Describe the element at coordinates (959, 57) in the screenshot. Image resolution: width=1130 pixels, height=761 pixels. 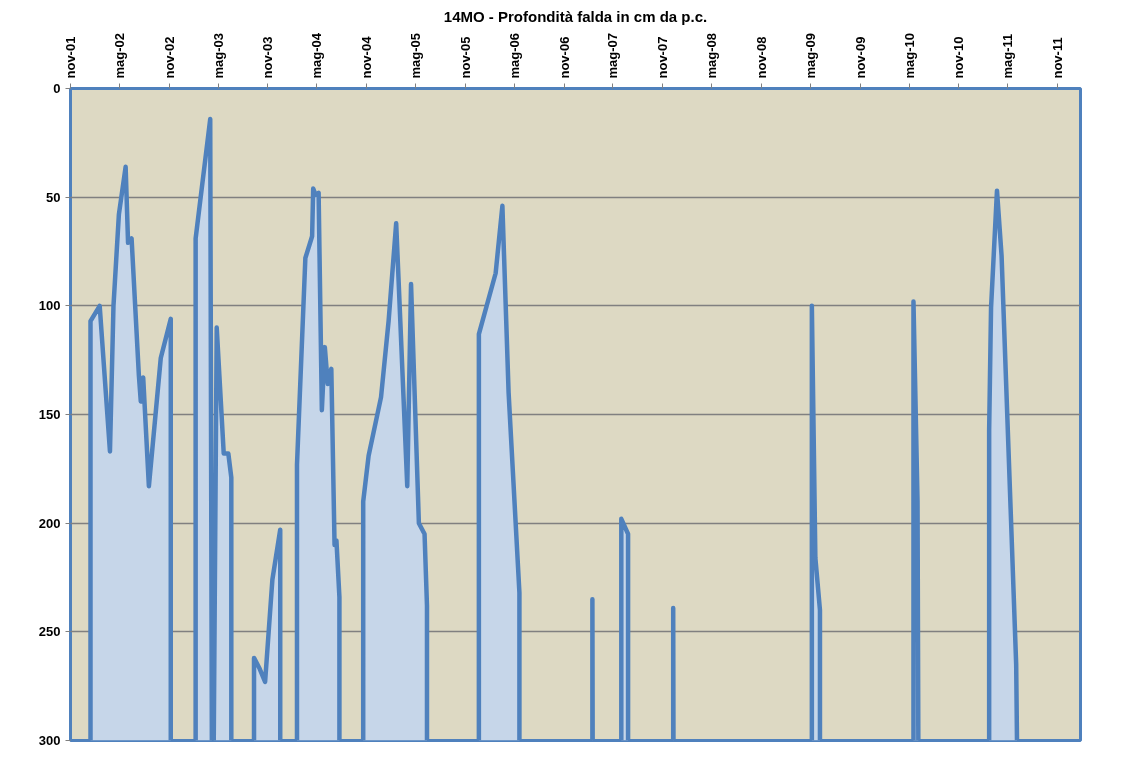
I see `x-tick-label: nov-10` at that location.